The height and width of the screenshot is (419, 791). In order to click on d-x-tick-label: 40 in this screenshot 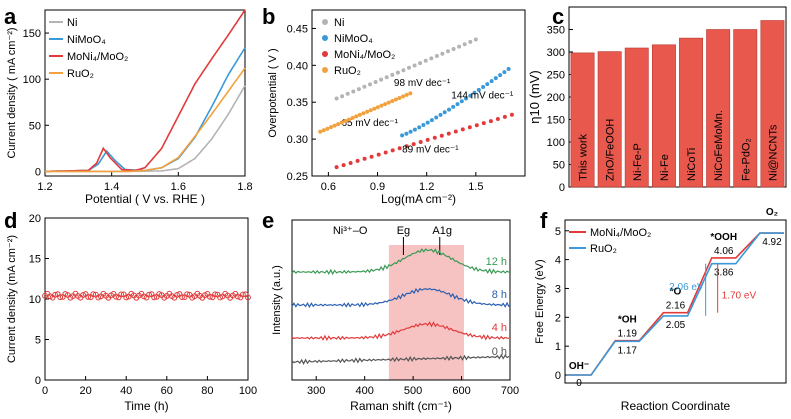, I will do `click(126, 391)`.